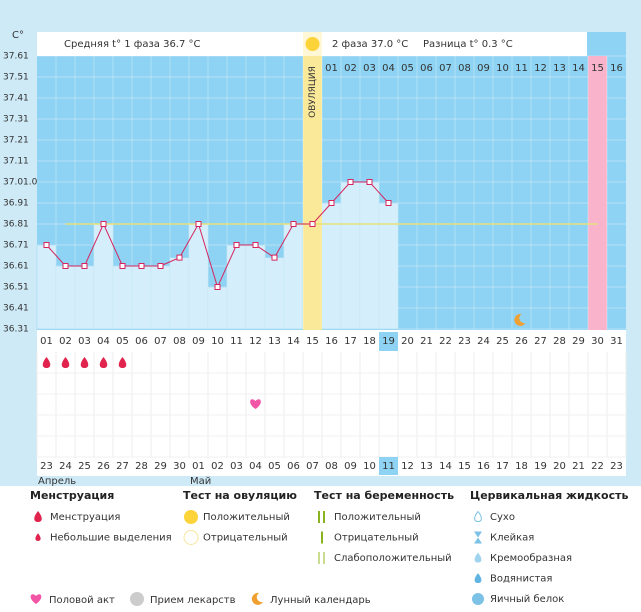  Describe the element at coordinates (559, 68) in the screenshot. I see `phase2-day: 13` at that location.